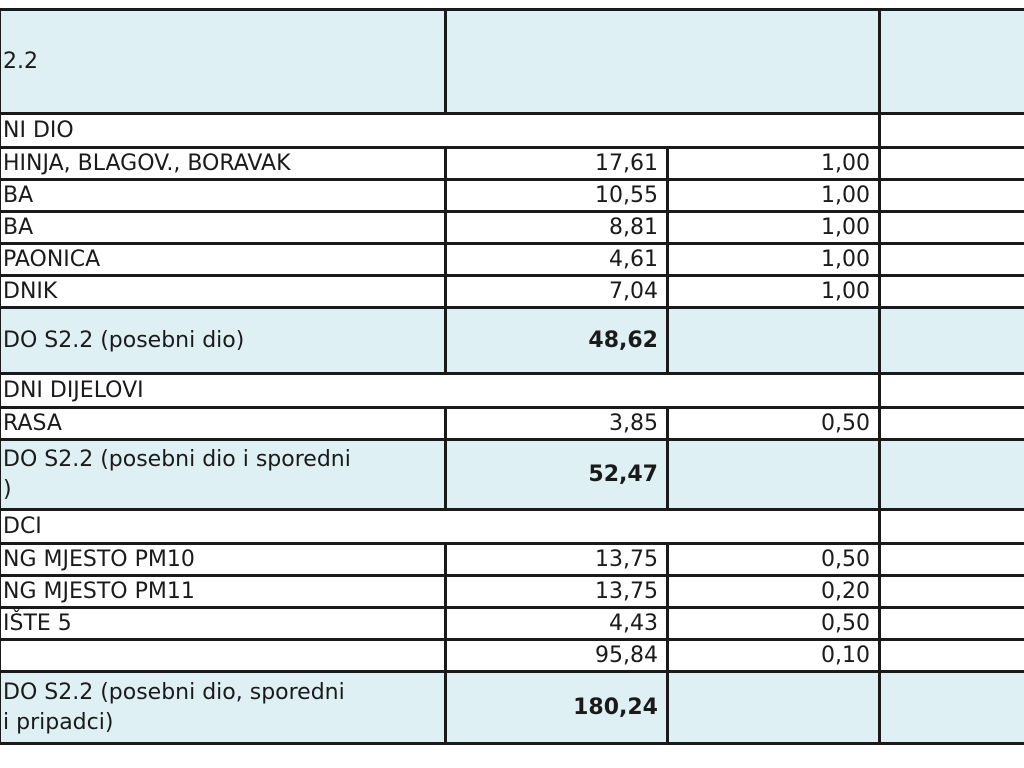 The image size is (1024, 768). I want to click on row-label: PAONICA, so click(223, 259).